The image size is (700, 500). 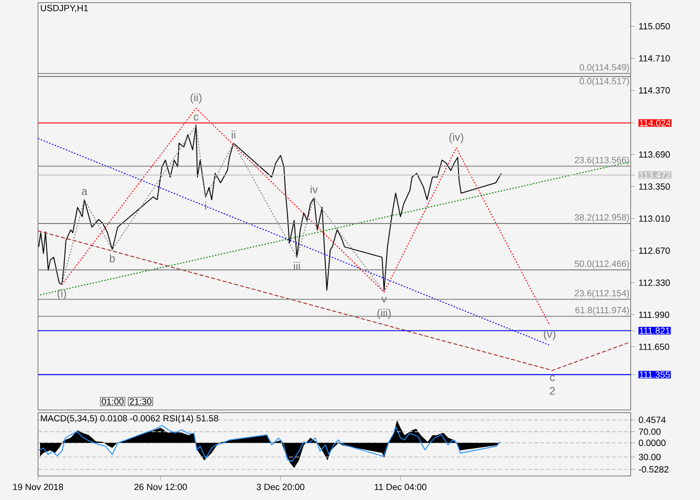 What do you see at coordinates (655, 123) in the screenshot?
I see `y-tick-label: 114.024` at bounding box center [655, 123].